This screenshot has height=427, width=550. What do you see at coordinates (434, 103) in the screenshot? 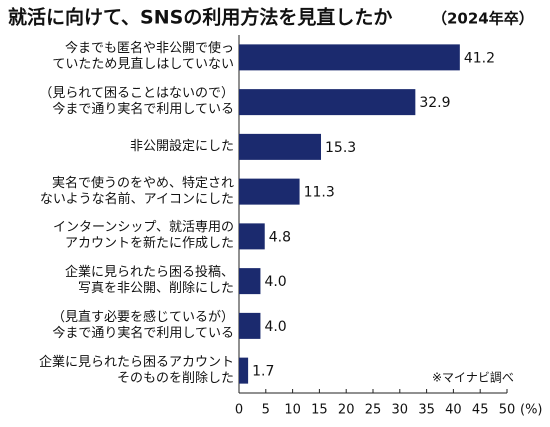
I see `value-label: 32.9` at bounding box center [434, 103].